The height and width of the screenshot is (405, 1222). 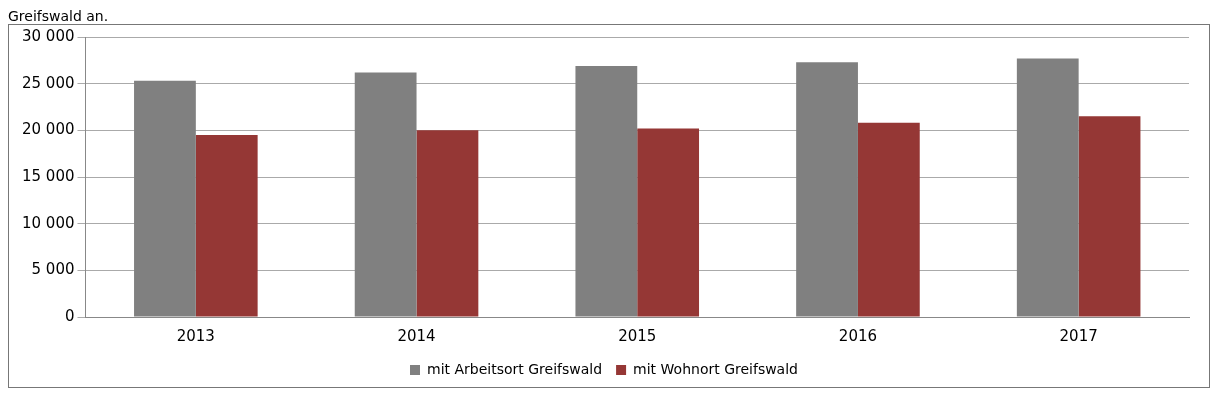 What do you see at coordinates (59, 16) in the screenshot?
I see `text: Greifswald an.` at bounding box center [59, 16].